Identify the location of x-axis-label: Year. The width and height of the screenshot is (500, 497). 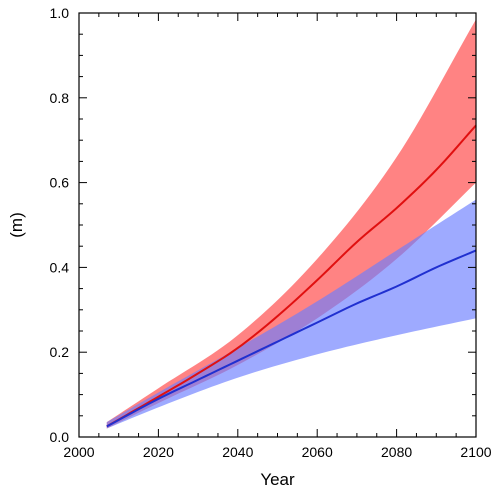
(277, 479).